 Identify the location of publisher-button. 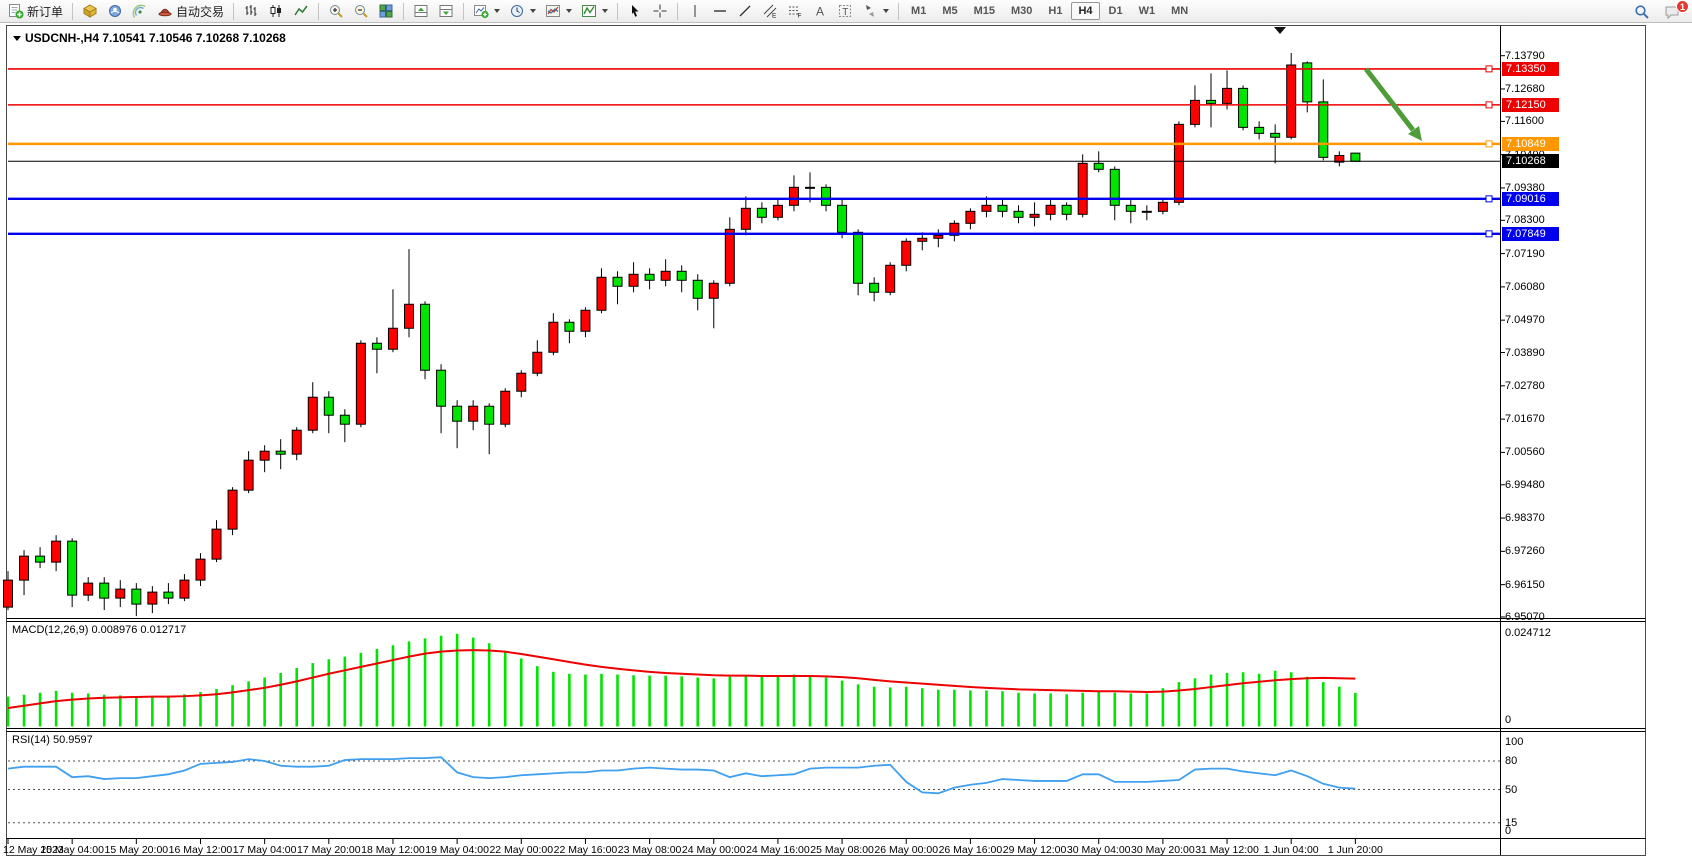
(115, 11).